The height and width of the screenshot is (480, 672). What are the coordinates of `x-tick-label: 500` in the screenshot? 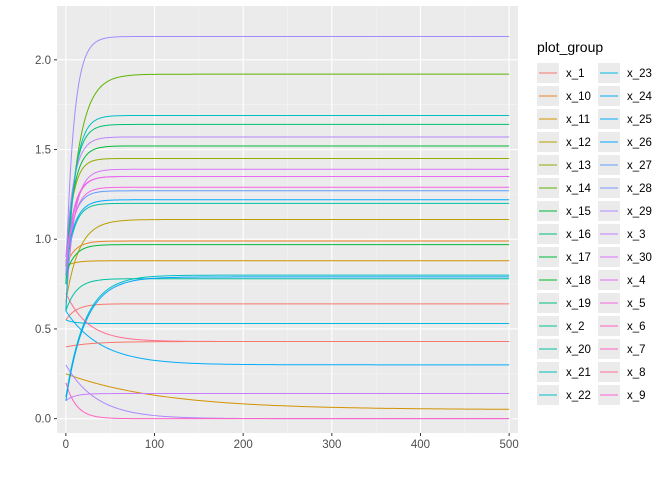 It's located at (509, 445).